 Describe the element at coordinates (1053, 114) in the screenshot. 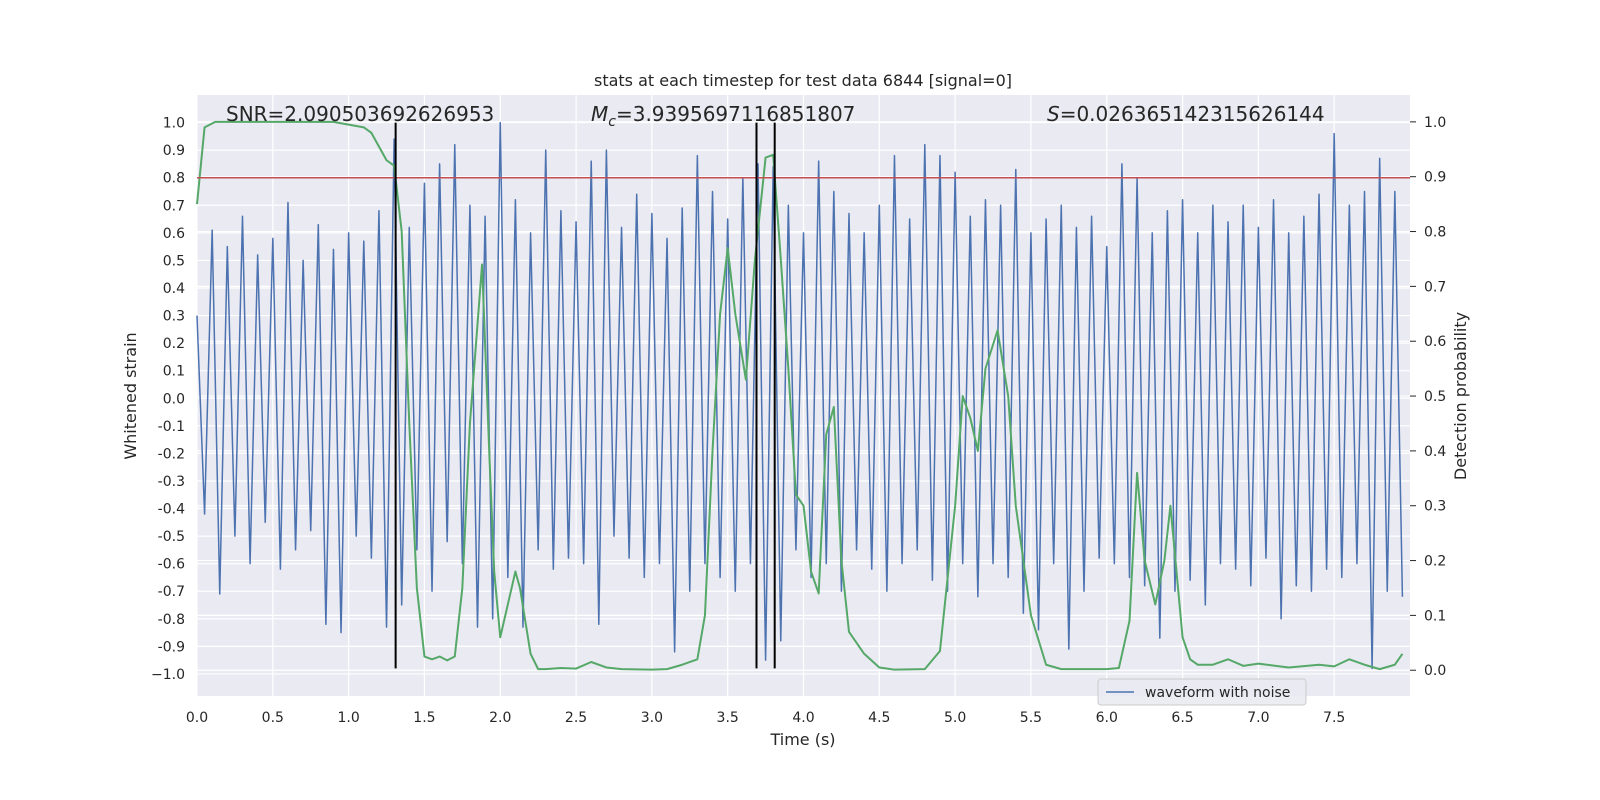

I see `annotation-symbol: S` at that location.